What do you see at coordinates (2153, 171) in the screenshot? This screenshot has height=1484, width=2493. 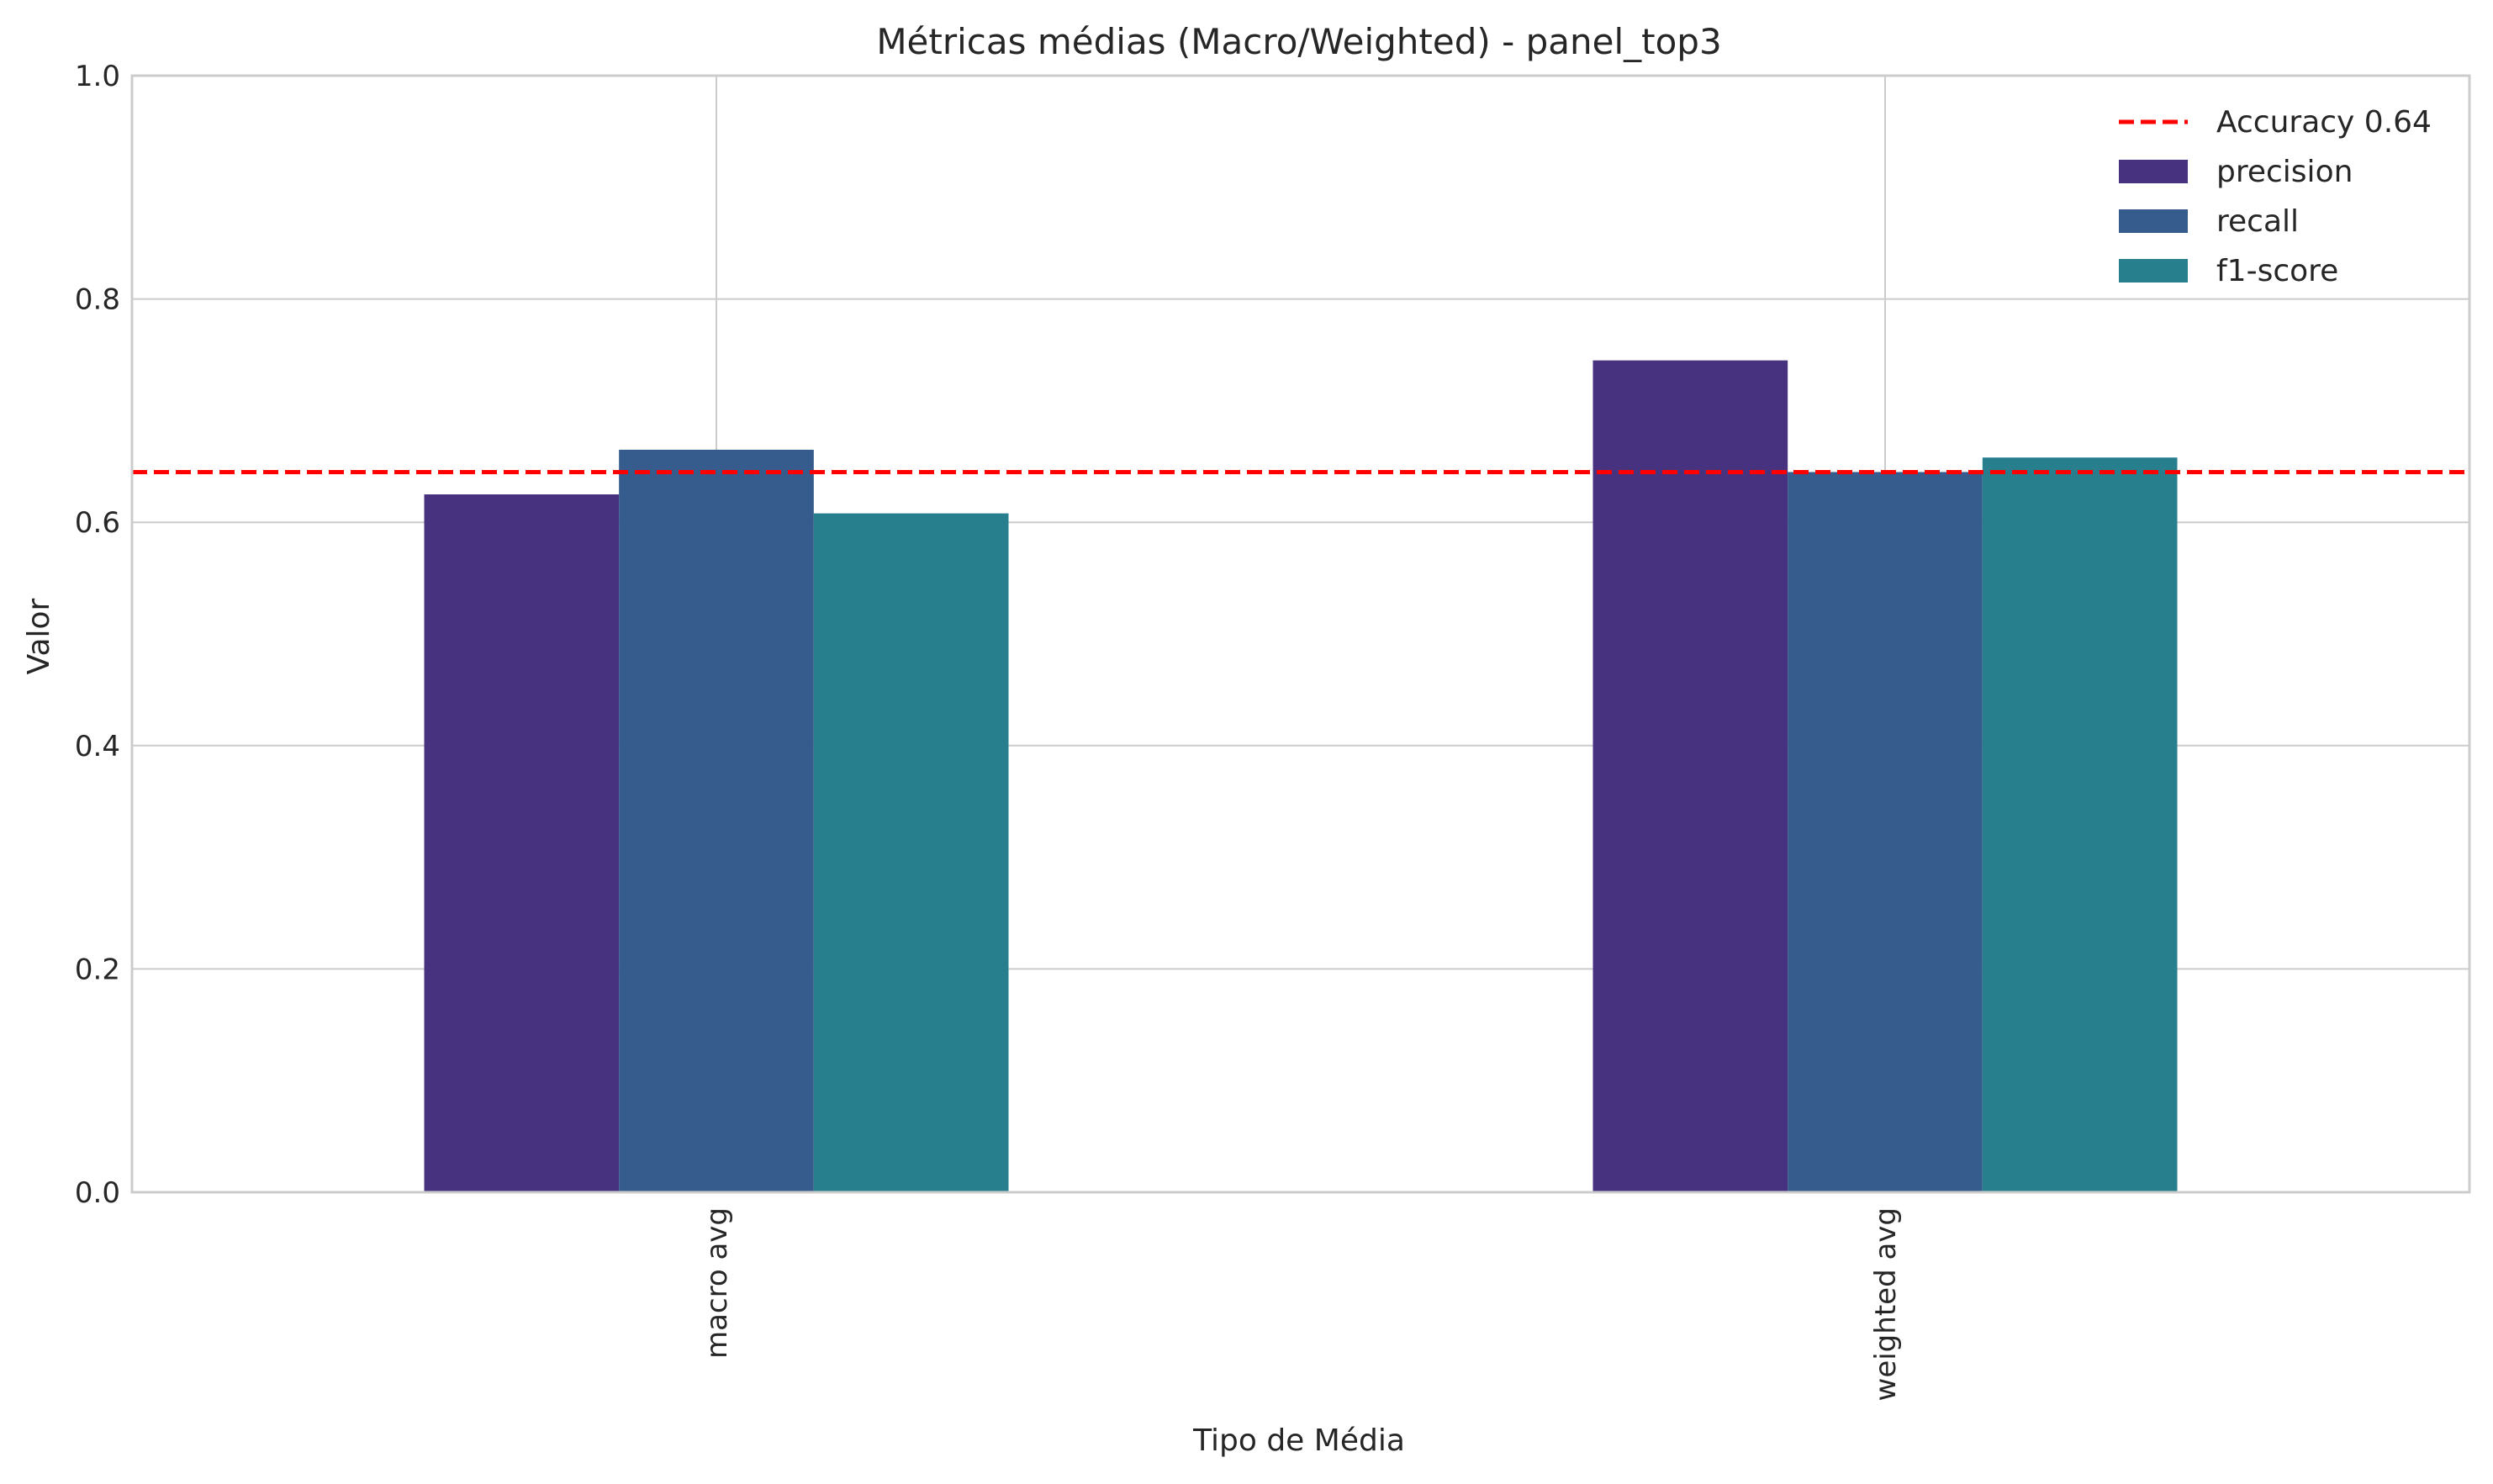 I see `legend-swatch-precision` at bounding box center [2153, 171].